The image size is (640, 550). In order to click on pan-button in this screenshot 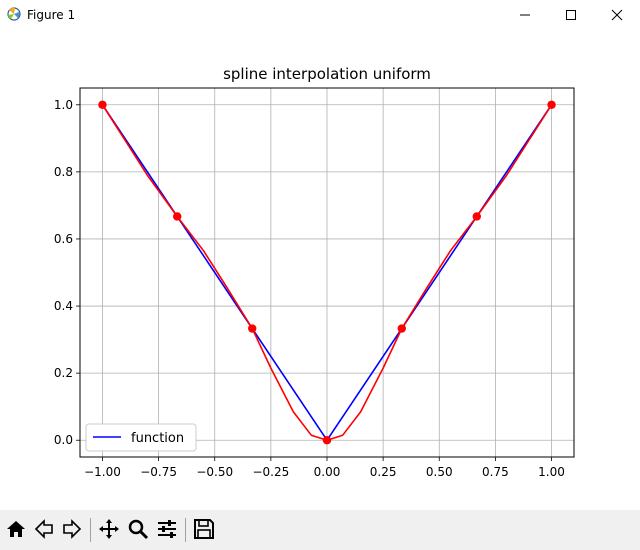, I will do `click(109, 529)`.